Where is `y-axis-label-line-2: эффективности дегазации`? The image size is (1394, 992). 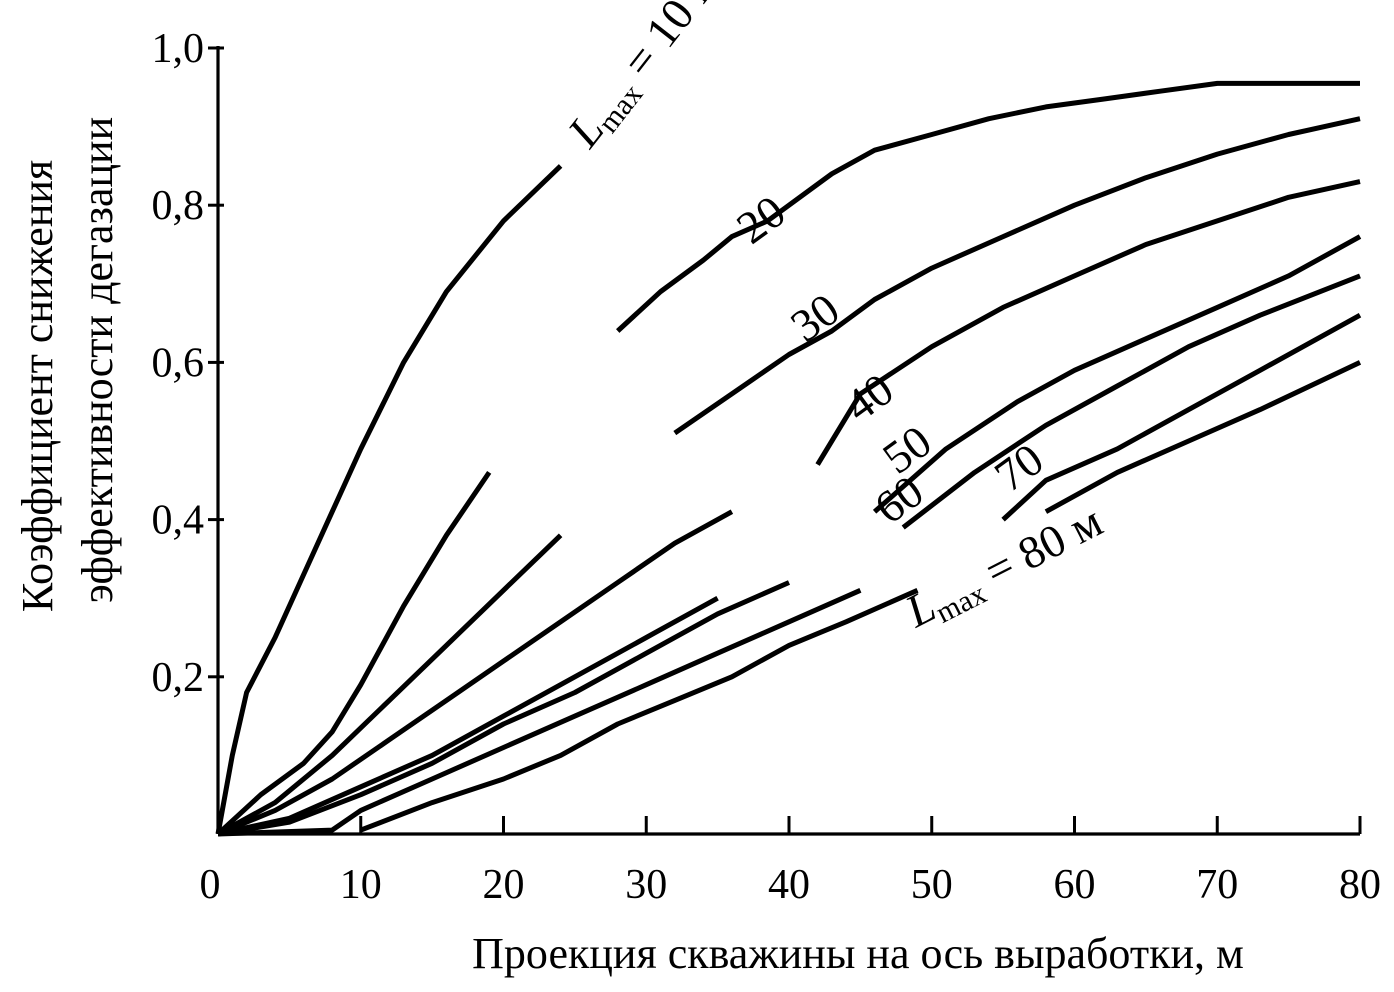
y-axis-label-line-2: эффективности дегазации is located at coordinates (97, 360).